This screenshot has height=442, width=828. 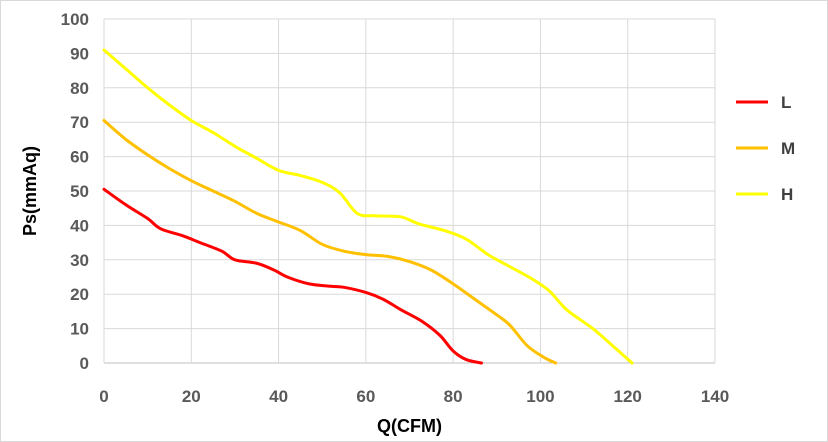 I want to click on x-tick-label: 60, so click(x=365, y=396).